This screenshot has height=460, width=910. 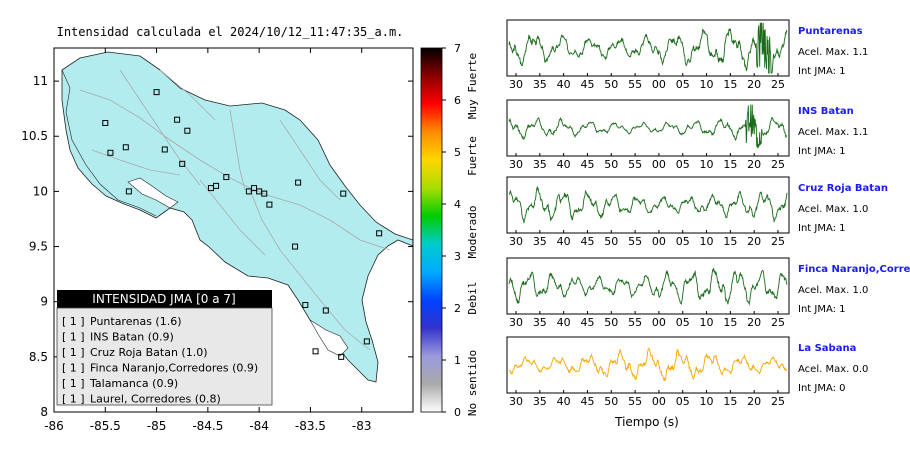 I want to click on legend-item-label: Talamanca (0.9), so click(x=133, y=383).